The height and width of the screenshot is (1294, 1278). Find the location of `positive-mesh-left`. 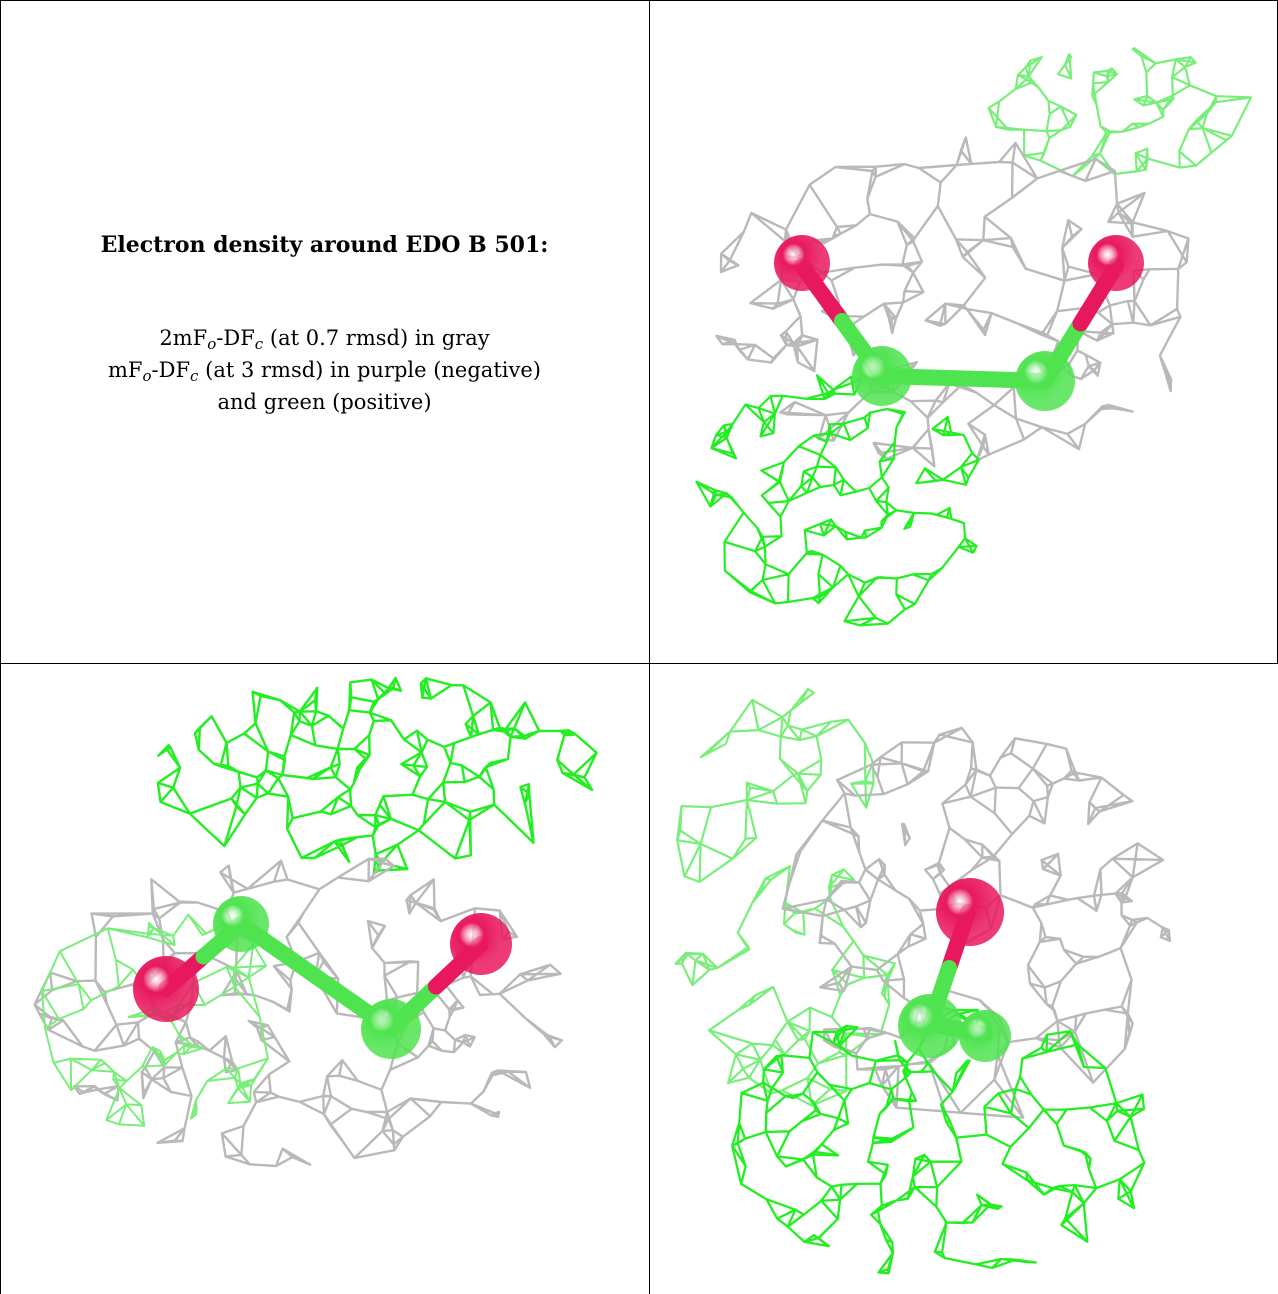

positive-mesh-left is located at coordinates (785, 897).